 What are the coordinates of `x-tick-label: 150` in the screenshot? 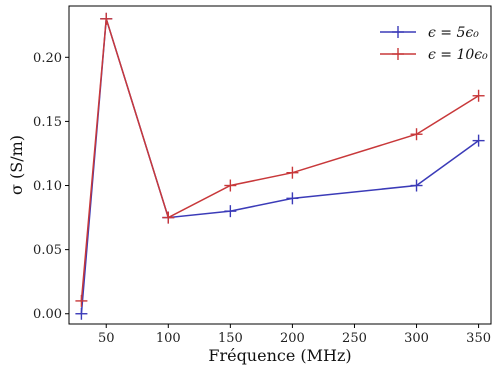 It's located at (230, 338).